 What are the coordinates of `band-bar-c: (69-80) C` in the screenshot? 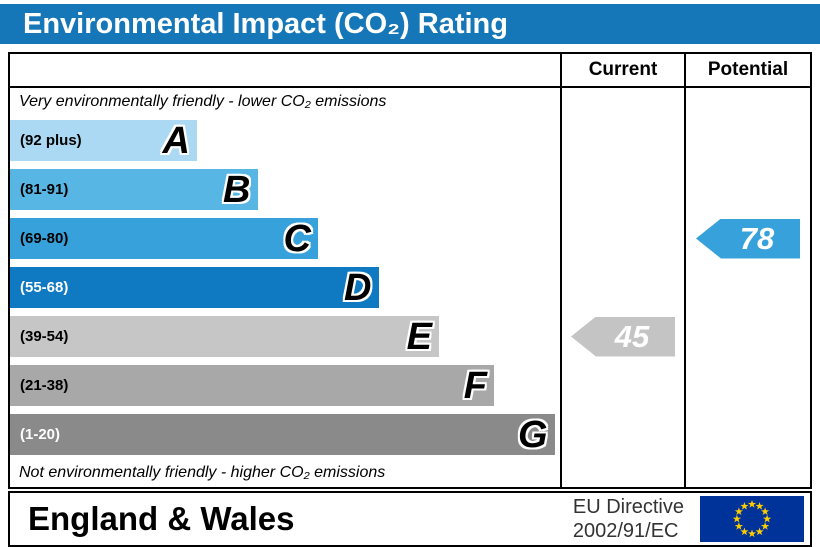 It's located at (164, 238).